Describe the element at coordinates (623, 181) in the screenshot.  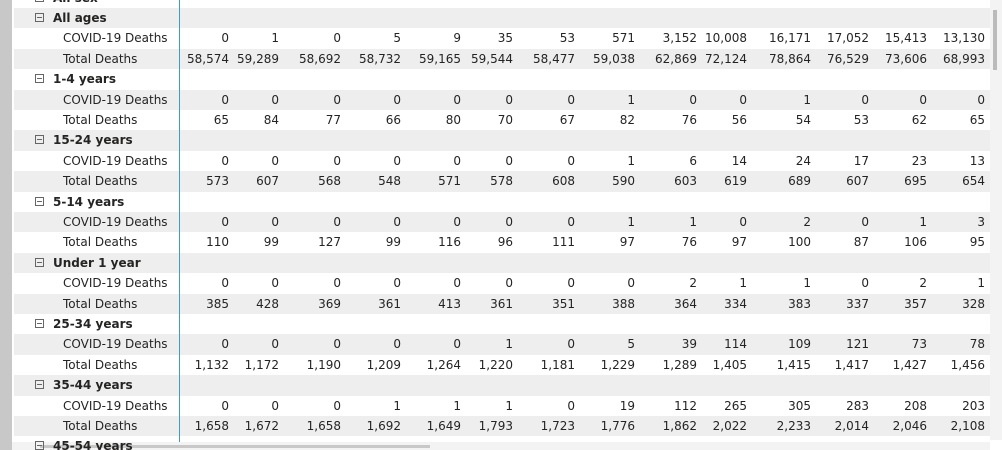
I see `cell-value: 590` at that location.